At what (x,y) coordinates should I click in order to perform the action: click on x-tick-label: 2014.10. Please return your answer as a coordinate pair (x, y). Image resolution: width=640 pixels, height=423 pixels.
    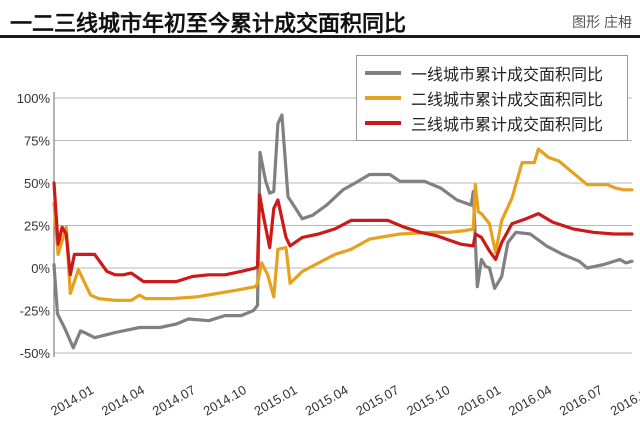
    Looking at the image, I should click on (225, 400).